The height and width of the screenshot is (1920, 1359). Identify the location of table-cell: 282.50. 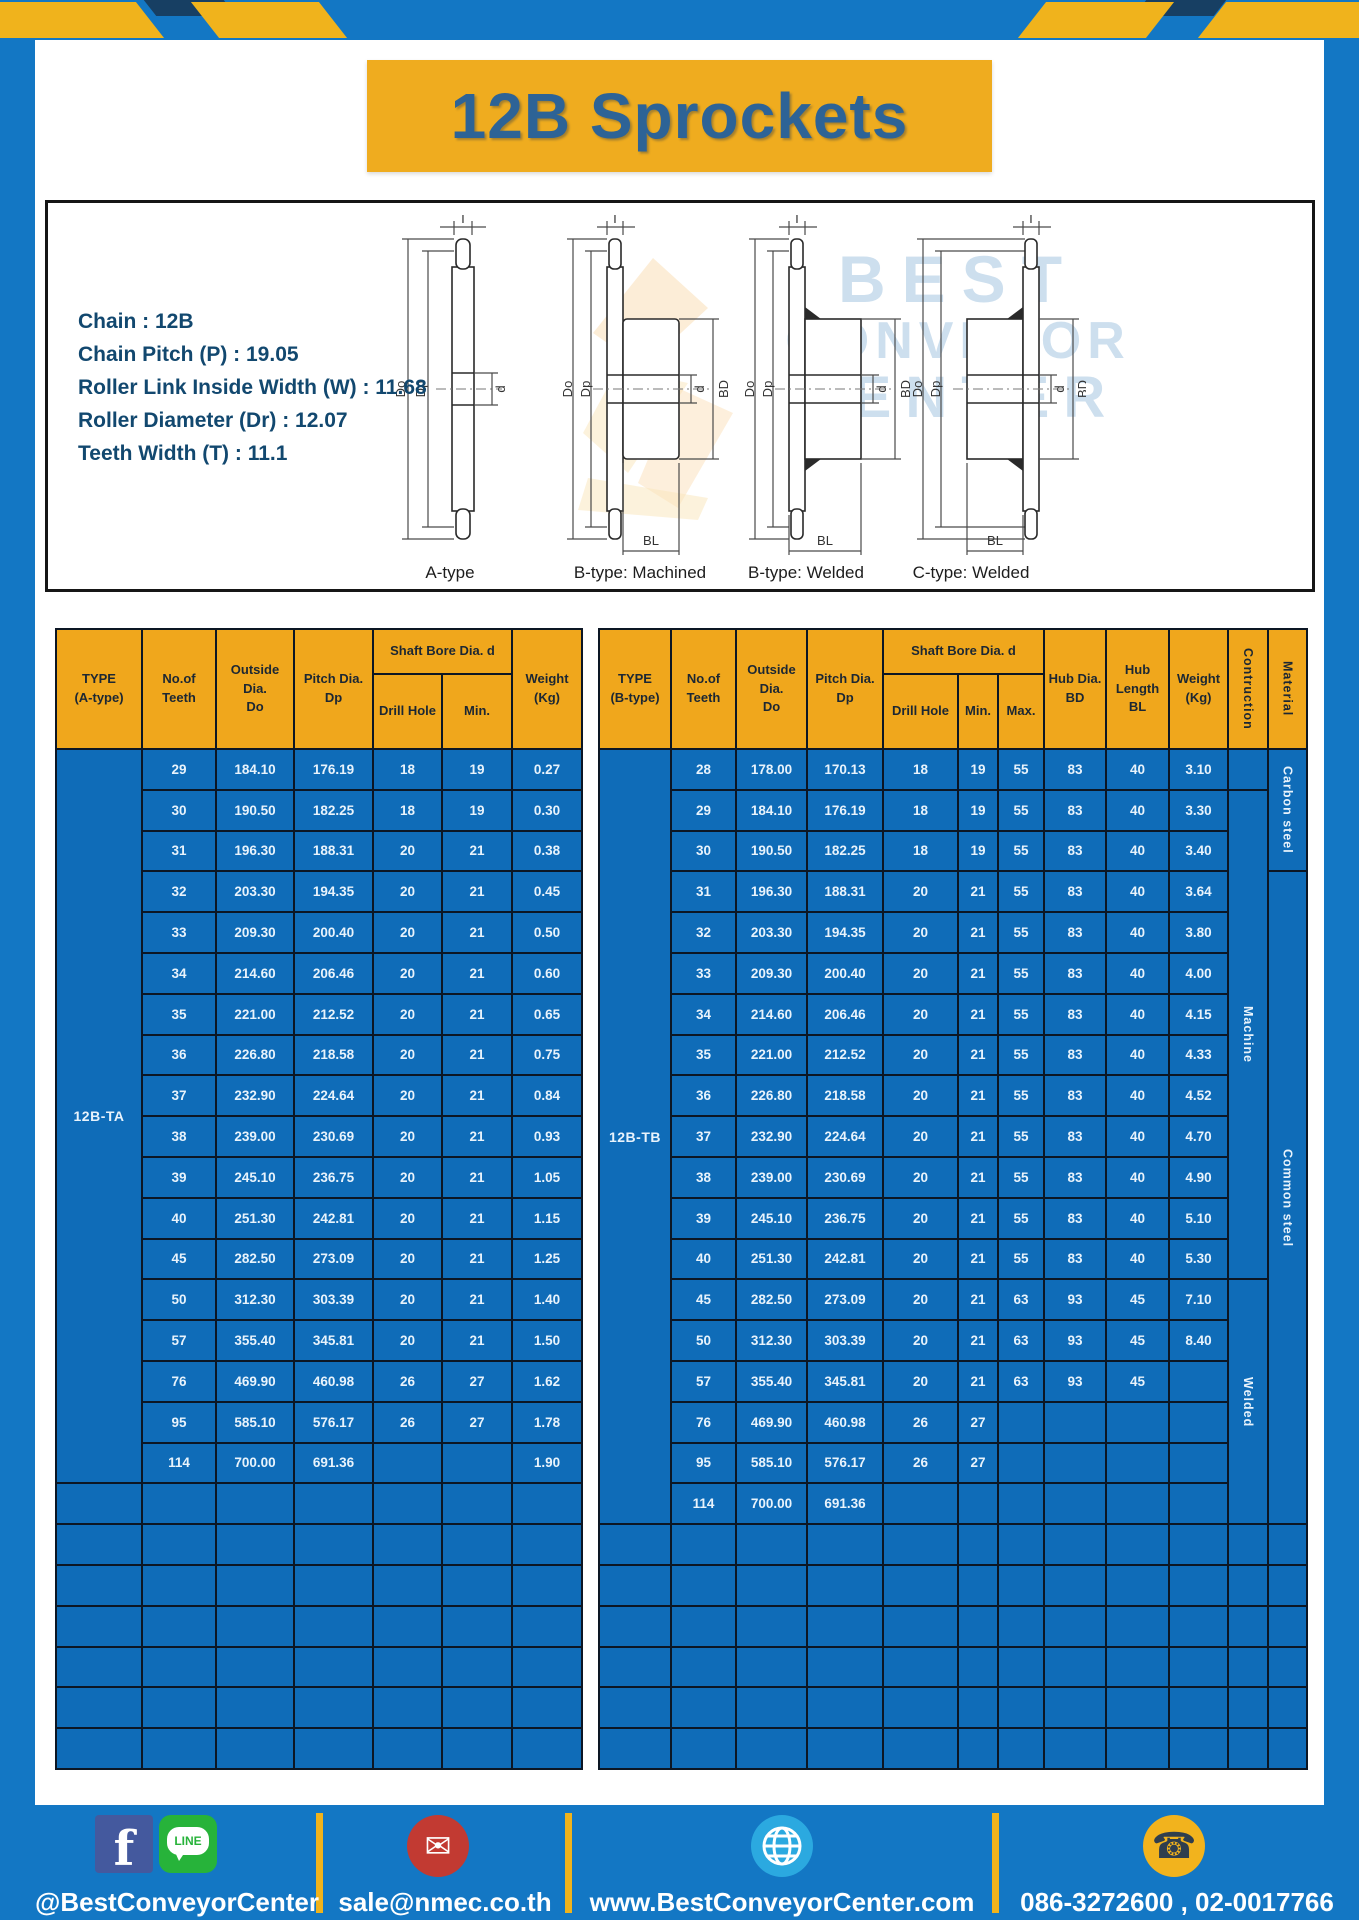
(771, 1300).